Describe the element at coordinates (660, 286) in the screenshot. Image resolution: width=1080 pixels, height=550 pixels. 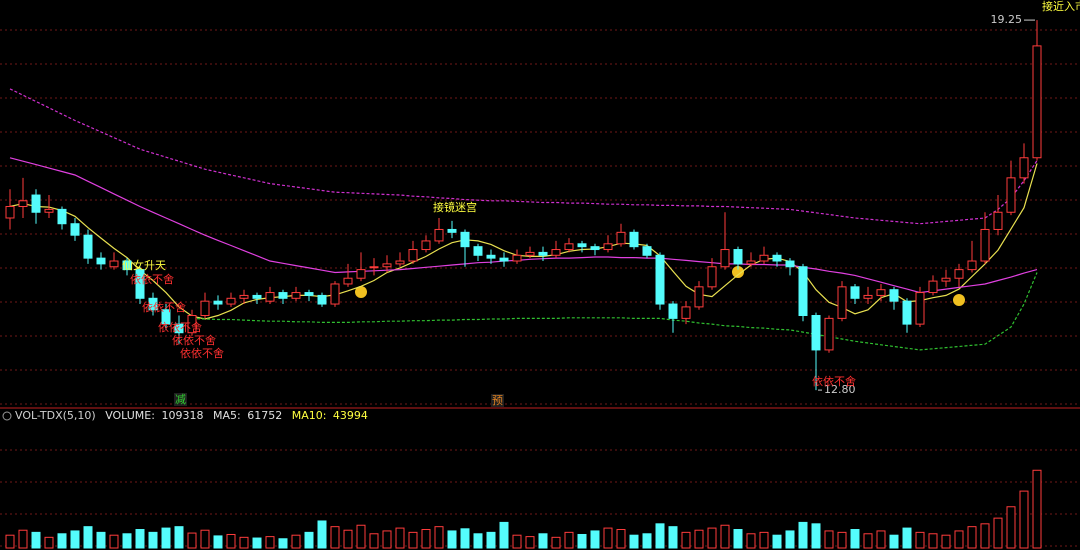
I see `smiley-icons` at that location.